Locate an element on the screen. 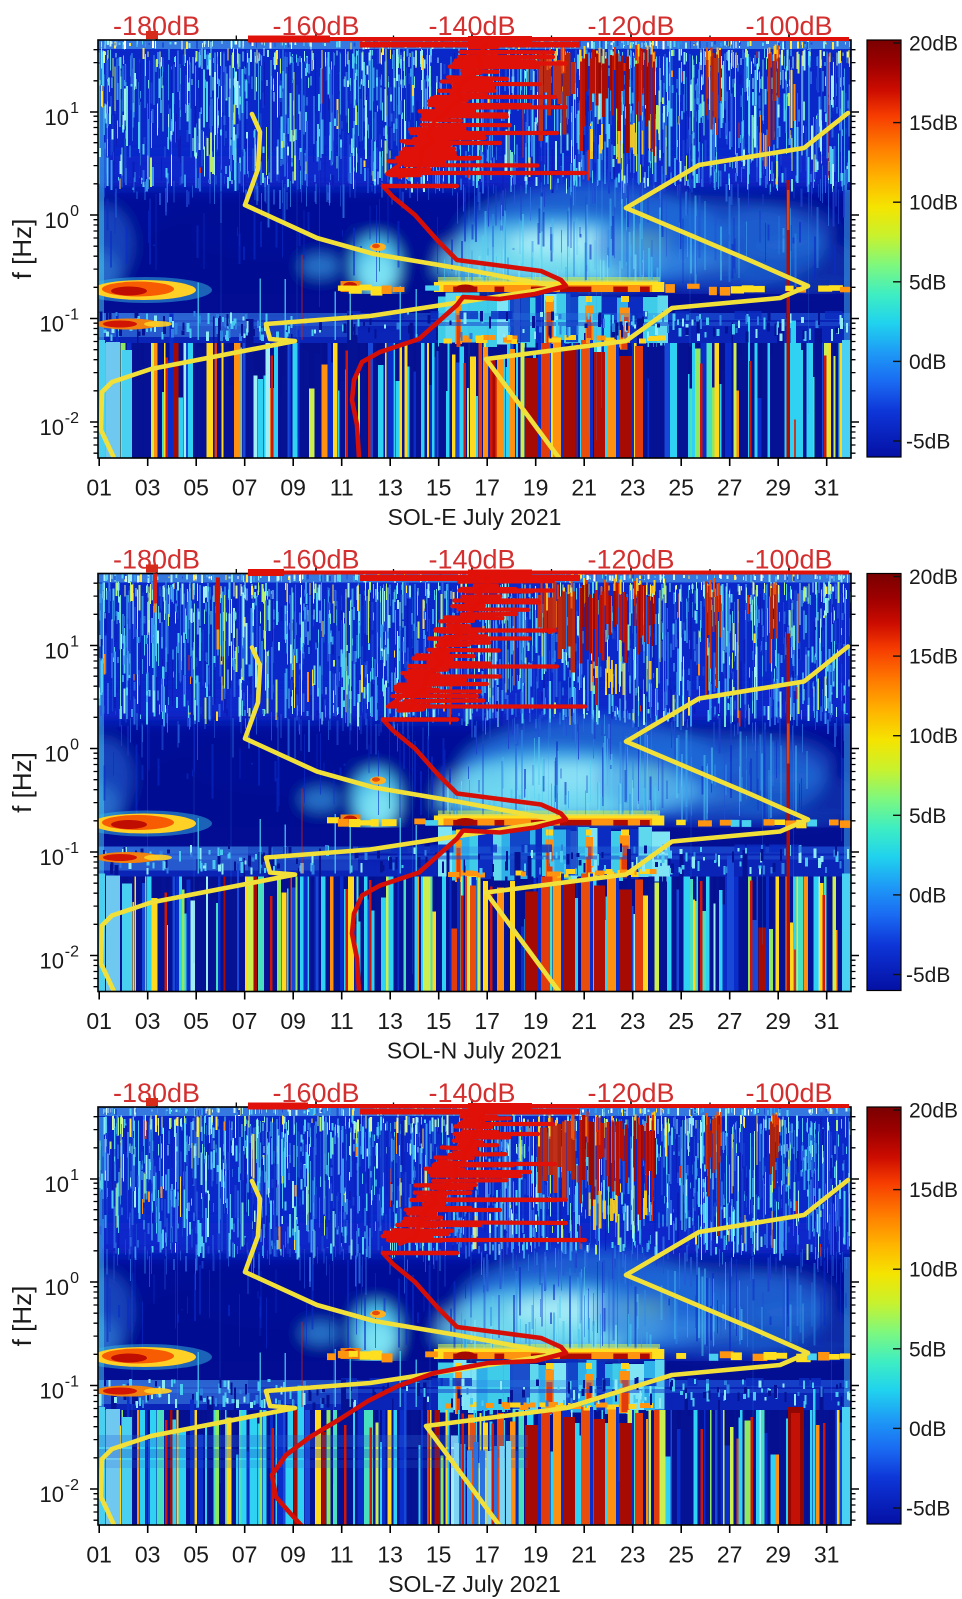 The height and width of the screenshot is (1599, 962). svg-text: SOL-Z July 2021 is located at coordinates (474, 1584).